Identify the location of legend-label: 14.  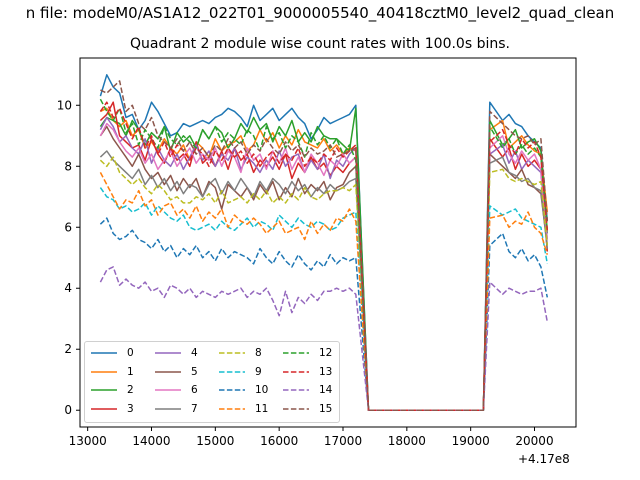
(326, 390).